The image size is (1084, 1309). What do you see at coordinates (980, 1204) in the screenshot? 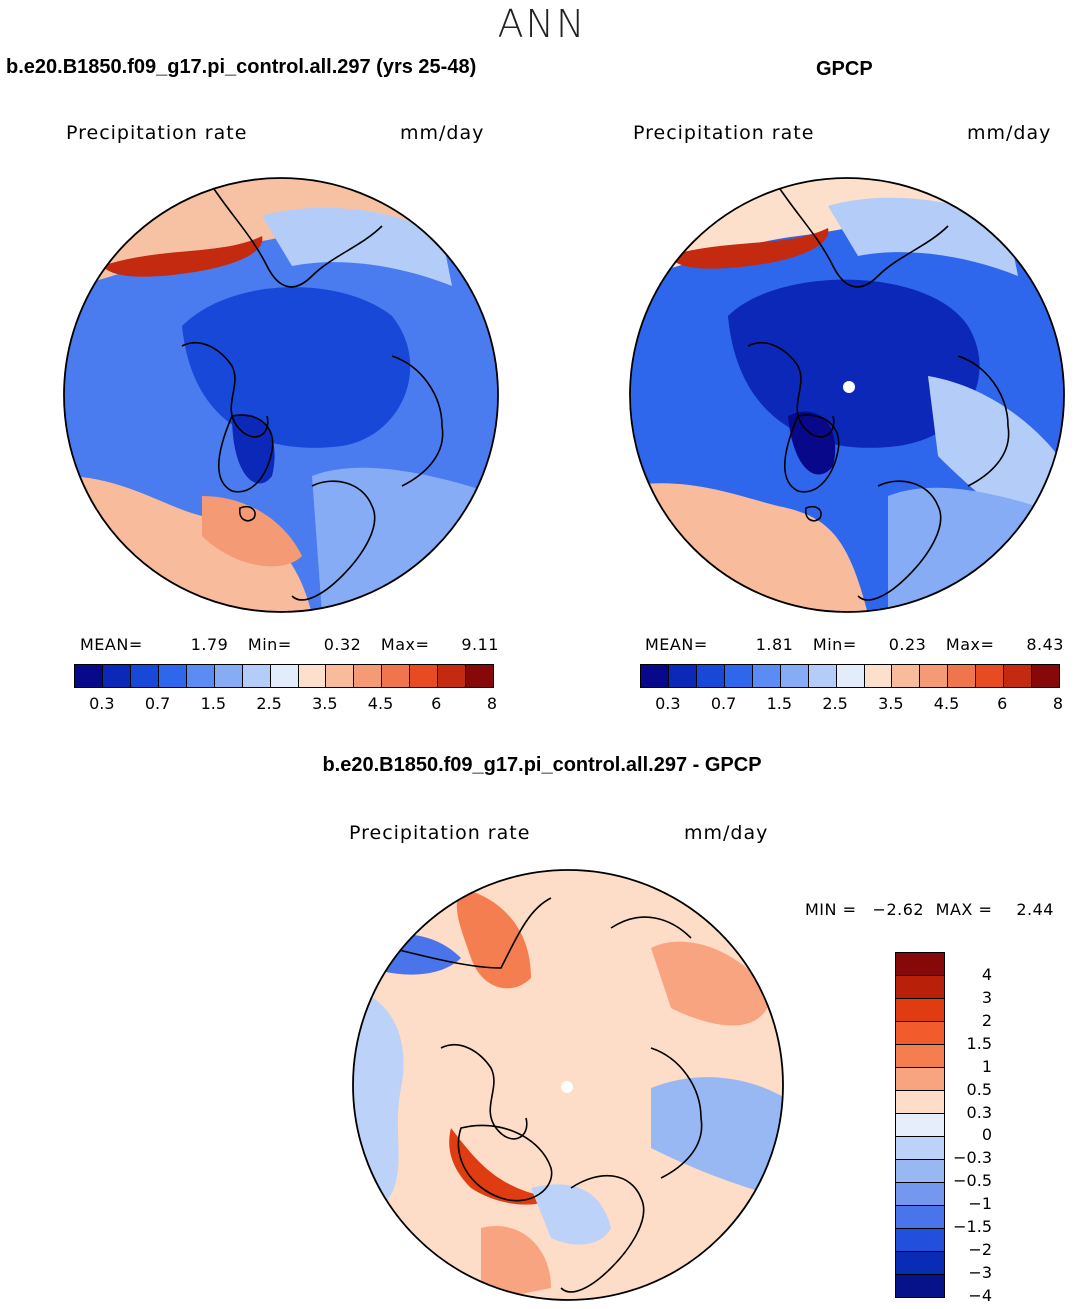
I see `colorbar-tick-label: −1` at bounding box center [980, 1204].